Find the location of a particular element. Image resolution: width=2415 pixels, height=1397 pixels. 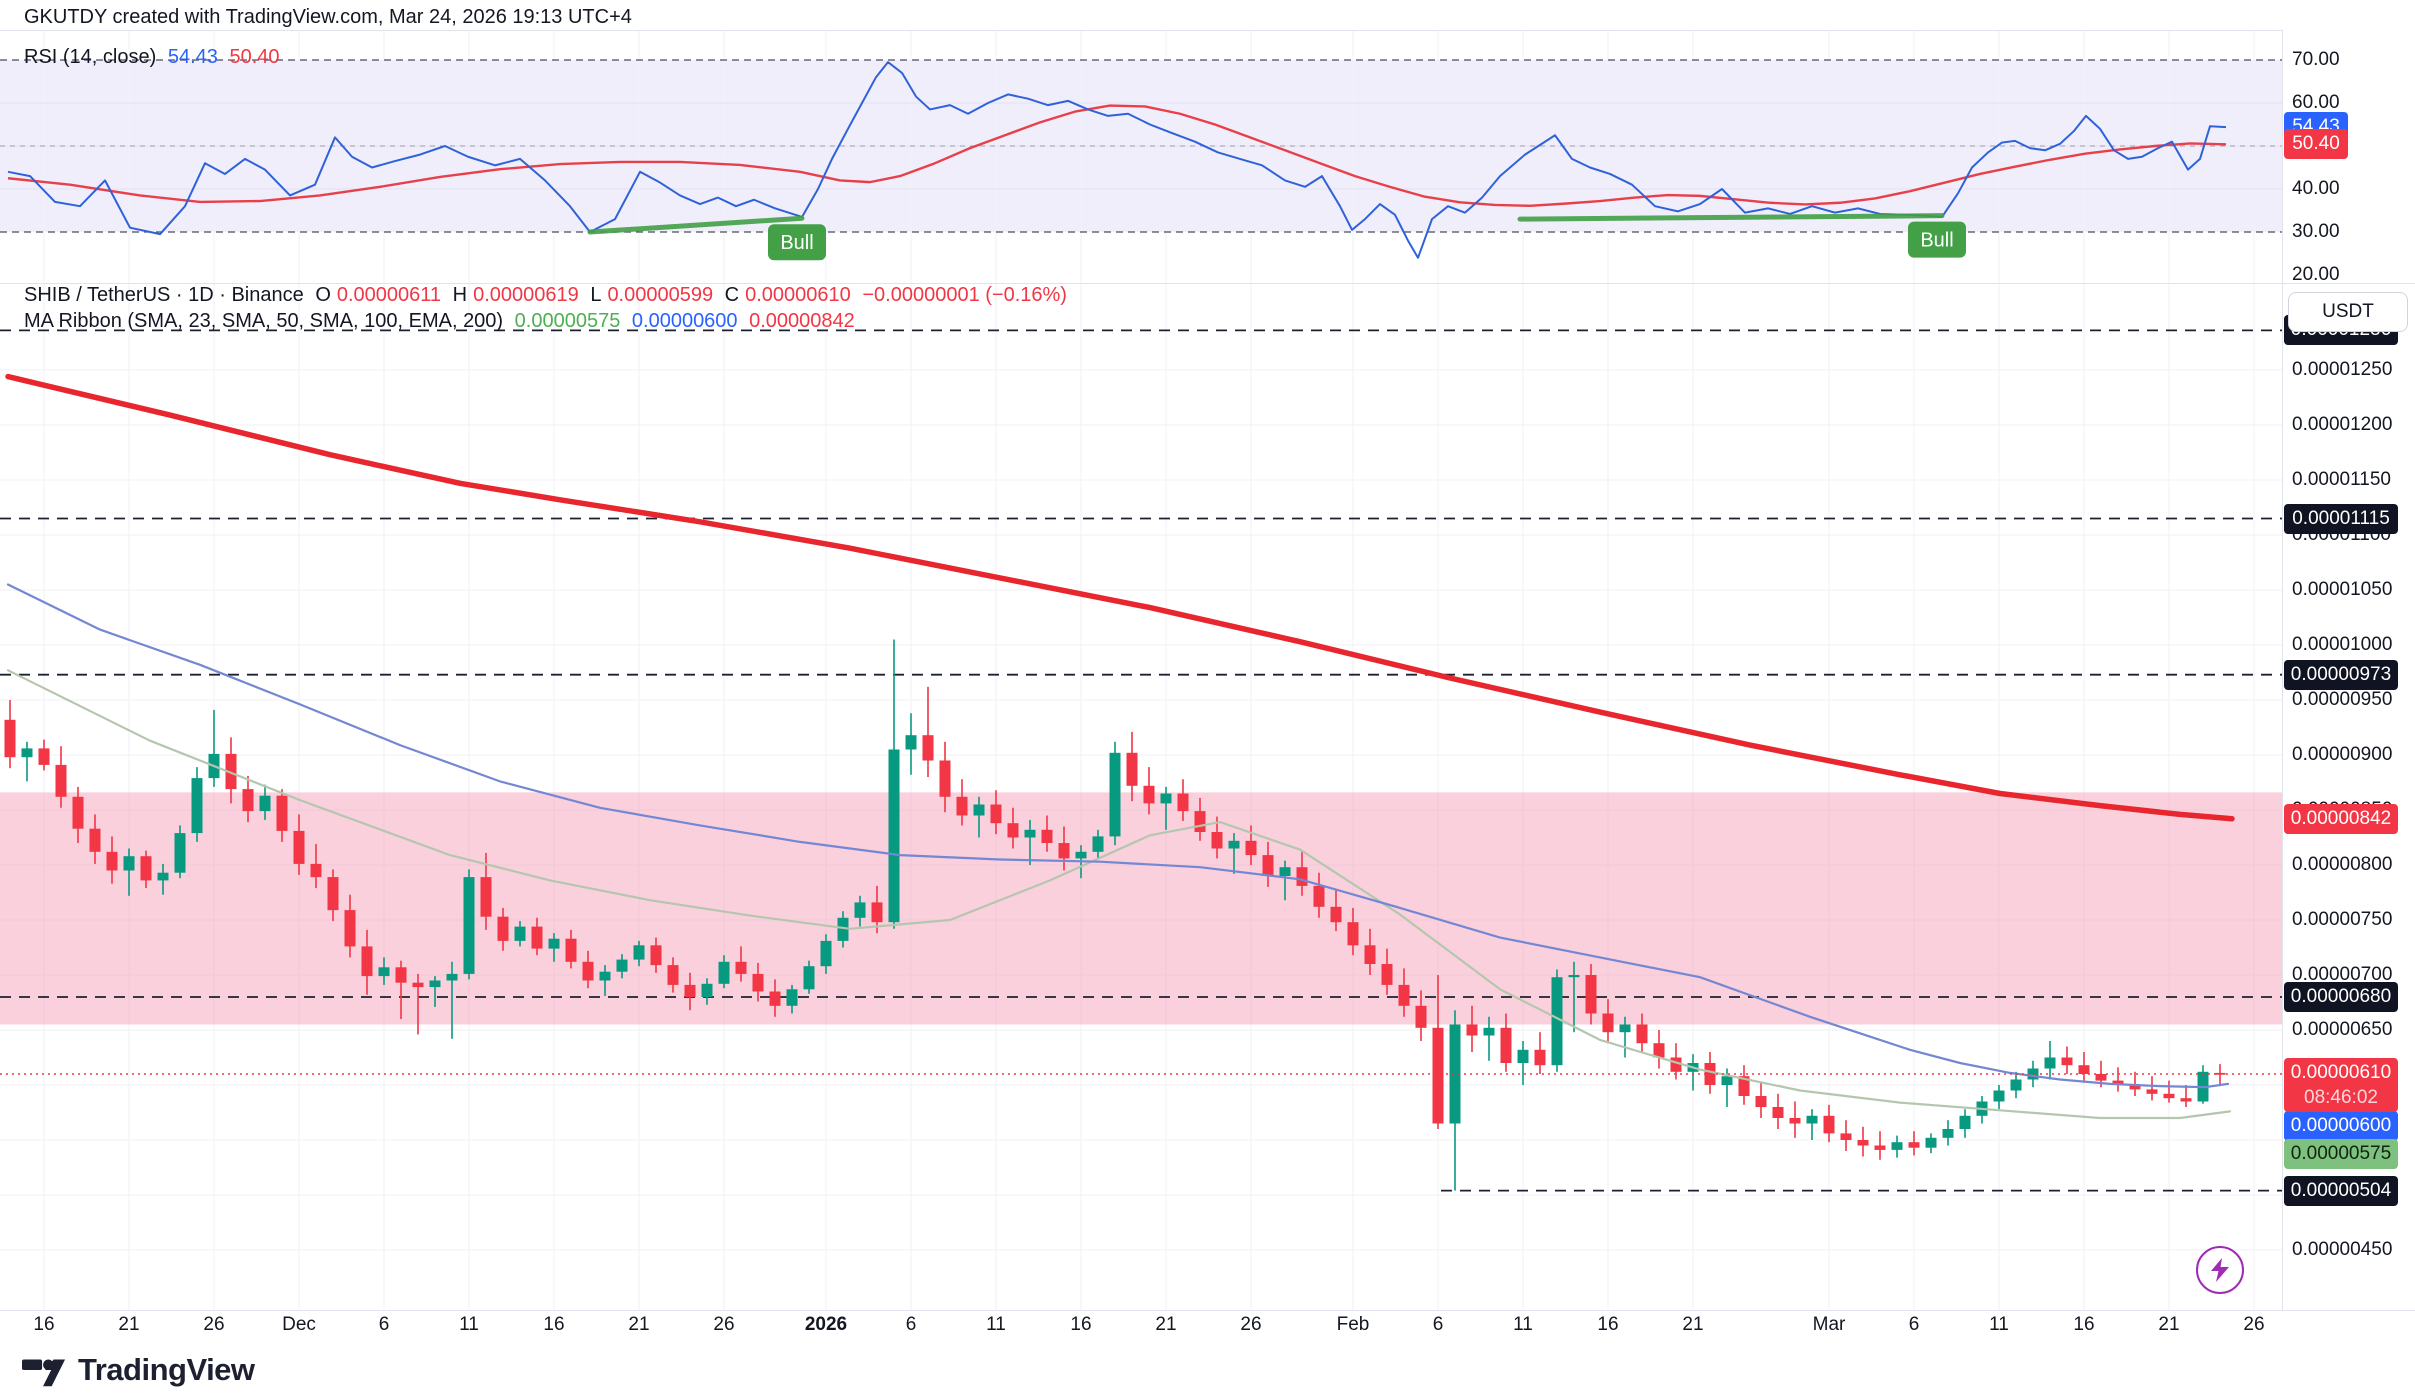

pane-separator is located at coordinates (1207, 283).